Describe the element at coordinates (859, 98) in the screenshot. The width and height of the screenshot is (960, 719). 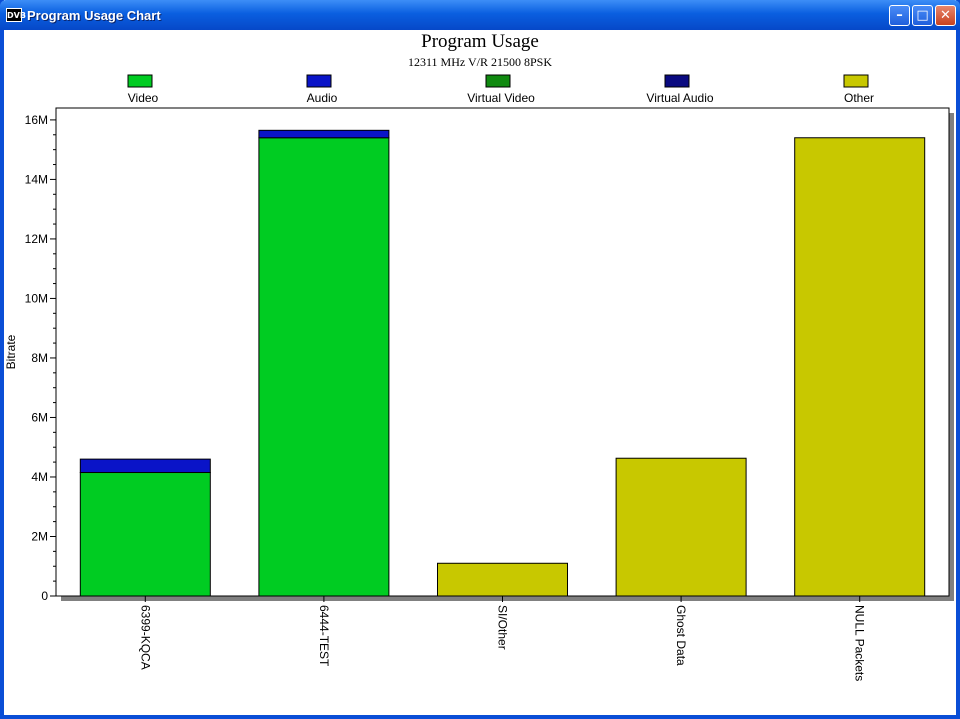
I see `legend-label-4: Other` at that location.